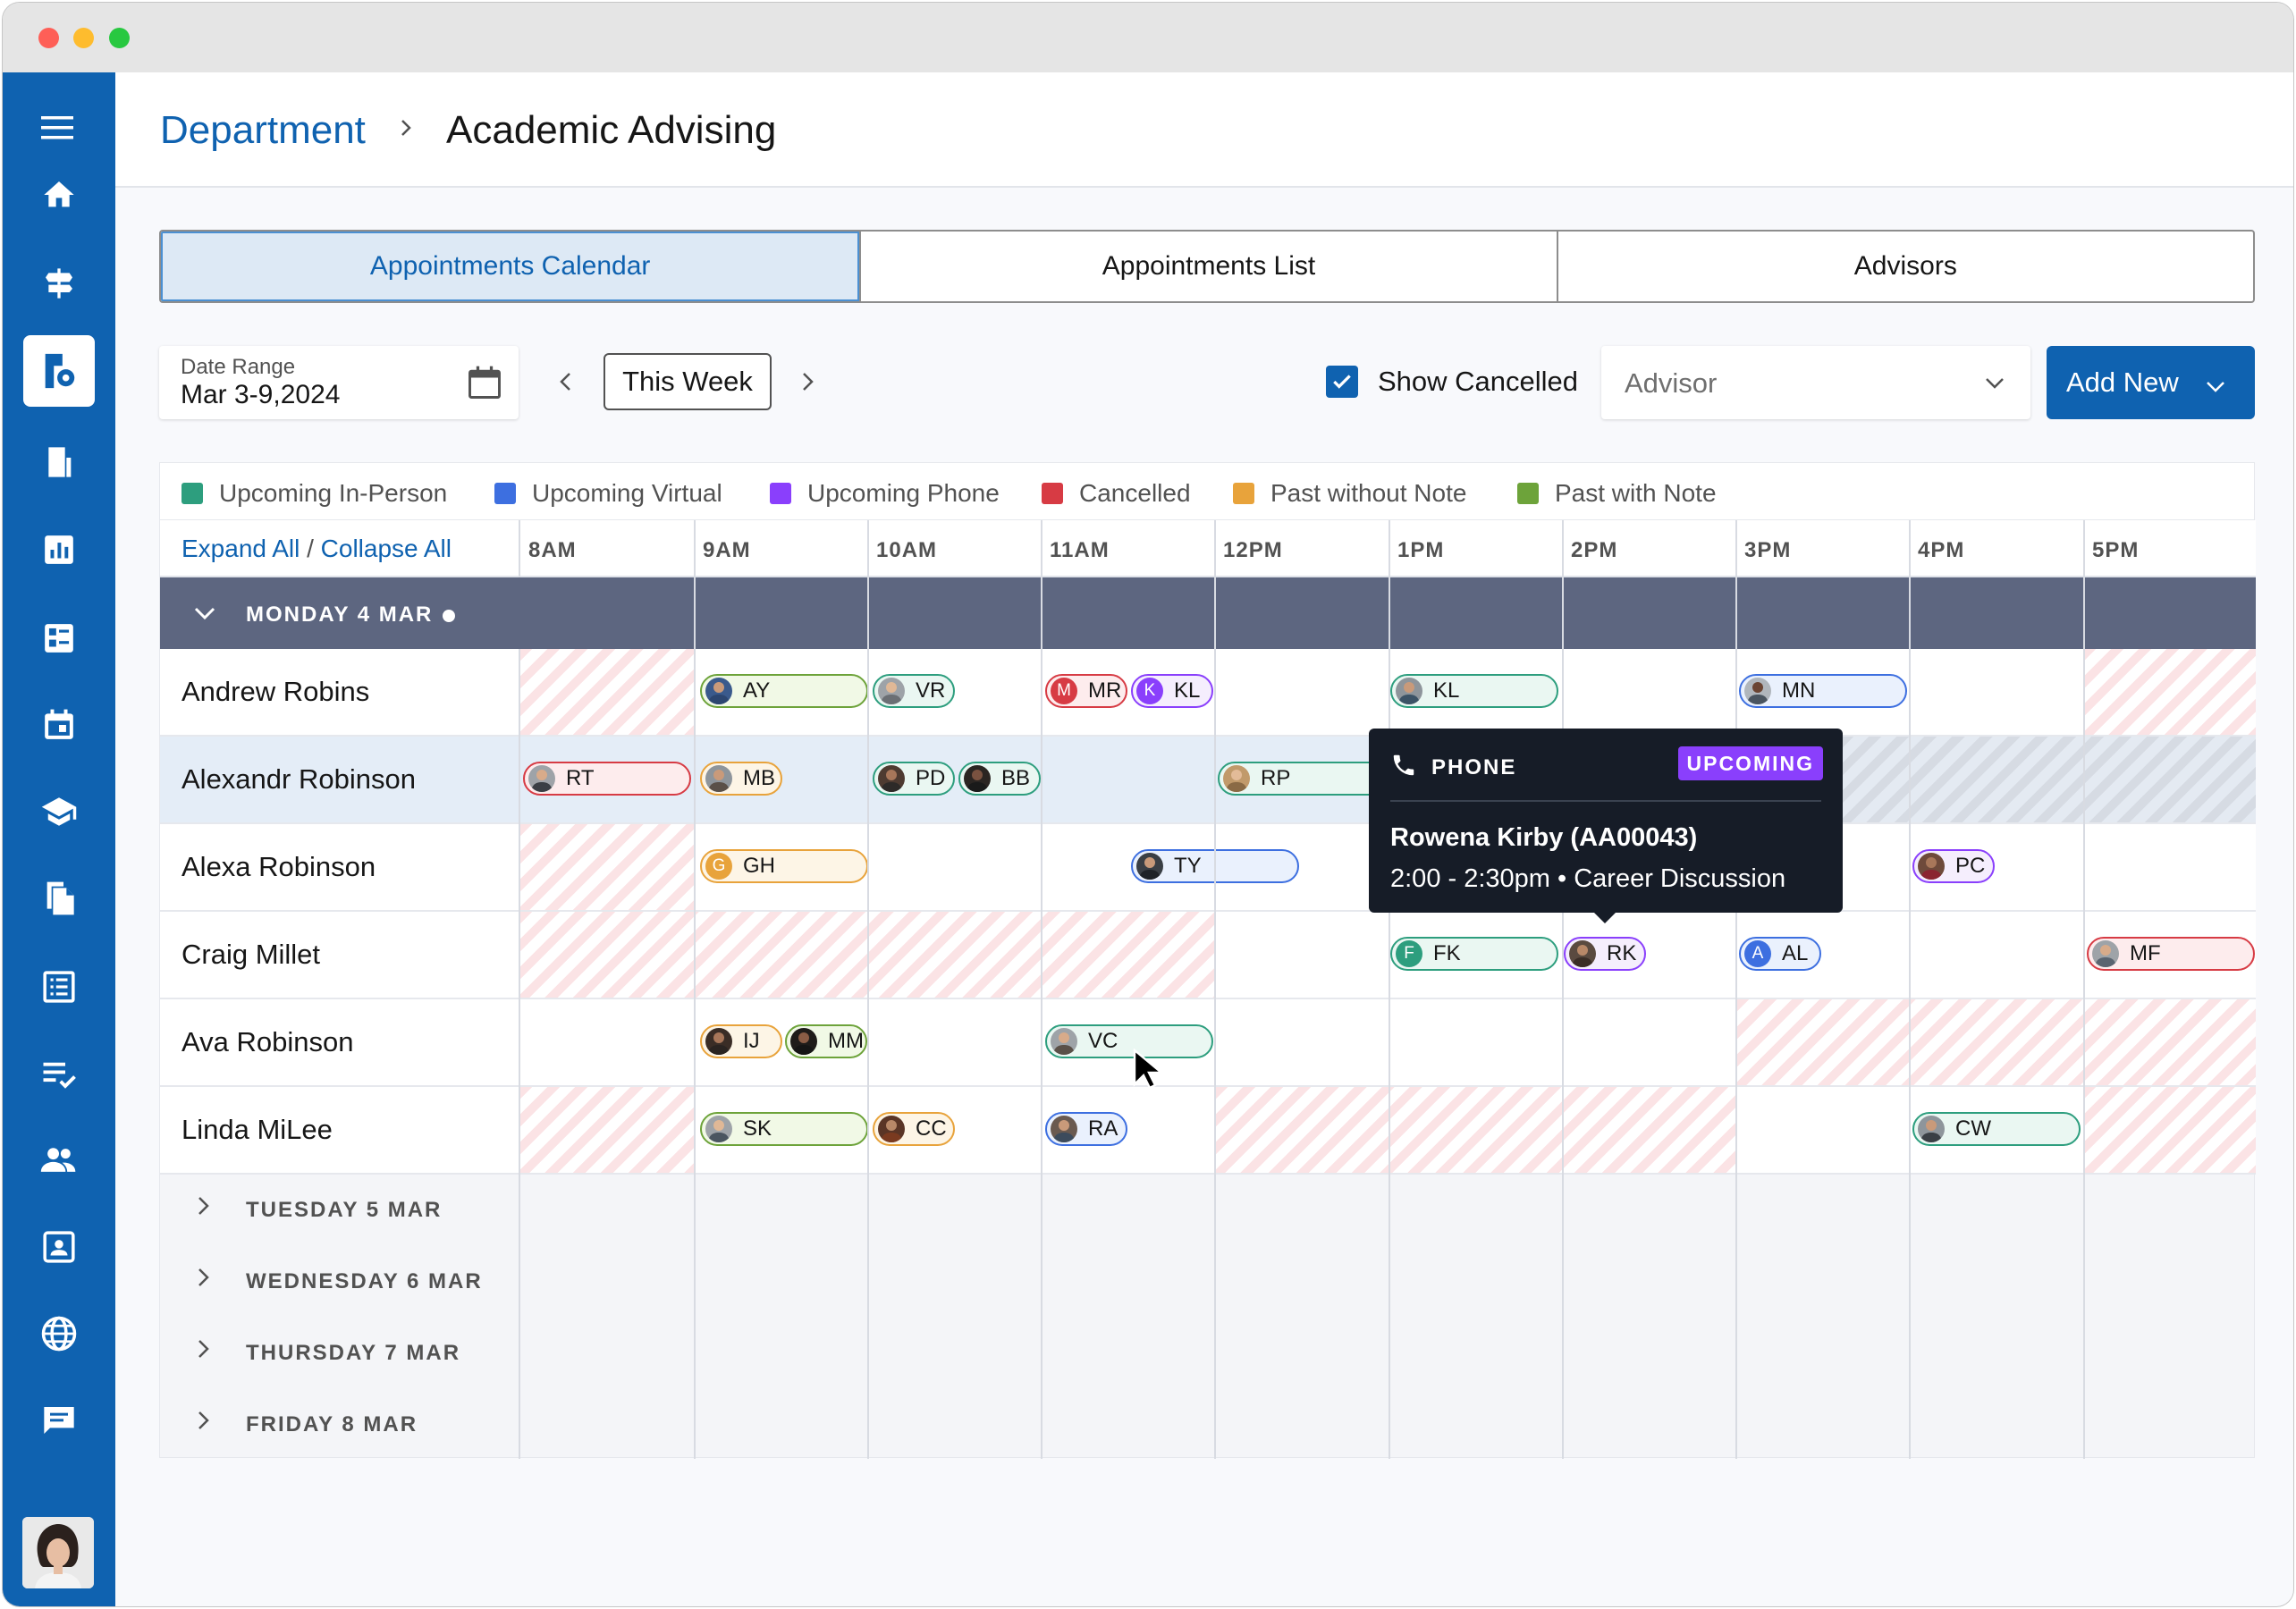 This screenshot has height=1609, width=2296. What do you see at coordinates (1342, 382) in the screenshot?
I see `show-cancelled-checkbox` at bounding box center [1342, 382].